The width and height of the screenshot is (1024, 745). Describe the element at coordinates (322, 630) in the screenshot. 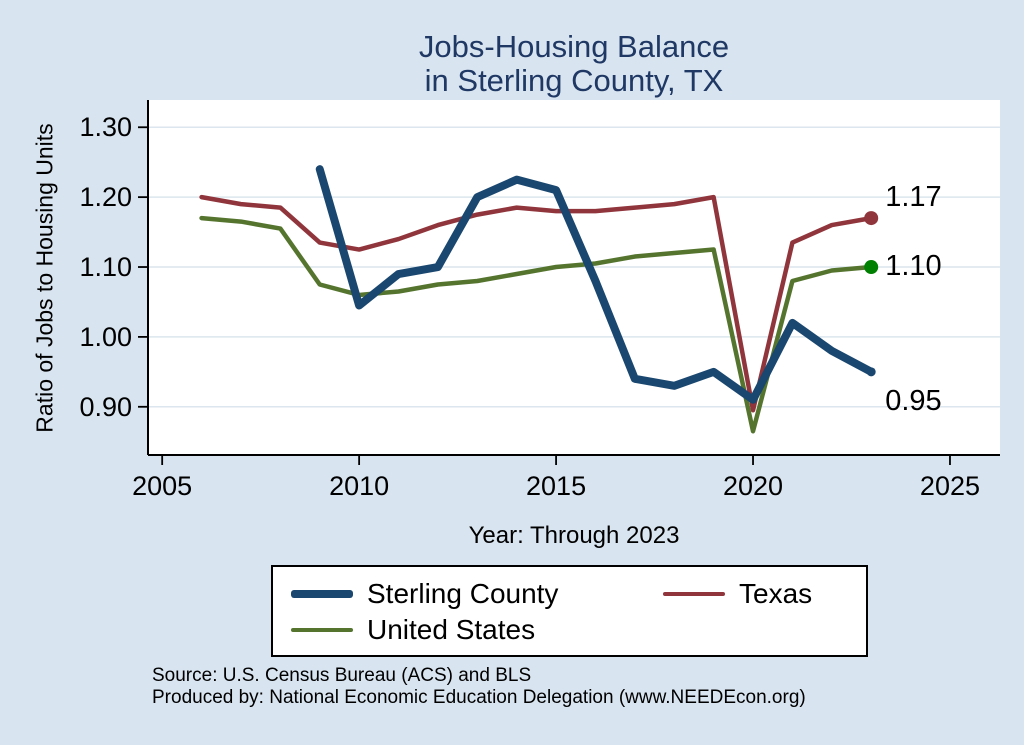

I see `legend-swatch-united-states` at that location.